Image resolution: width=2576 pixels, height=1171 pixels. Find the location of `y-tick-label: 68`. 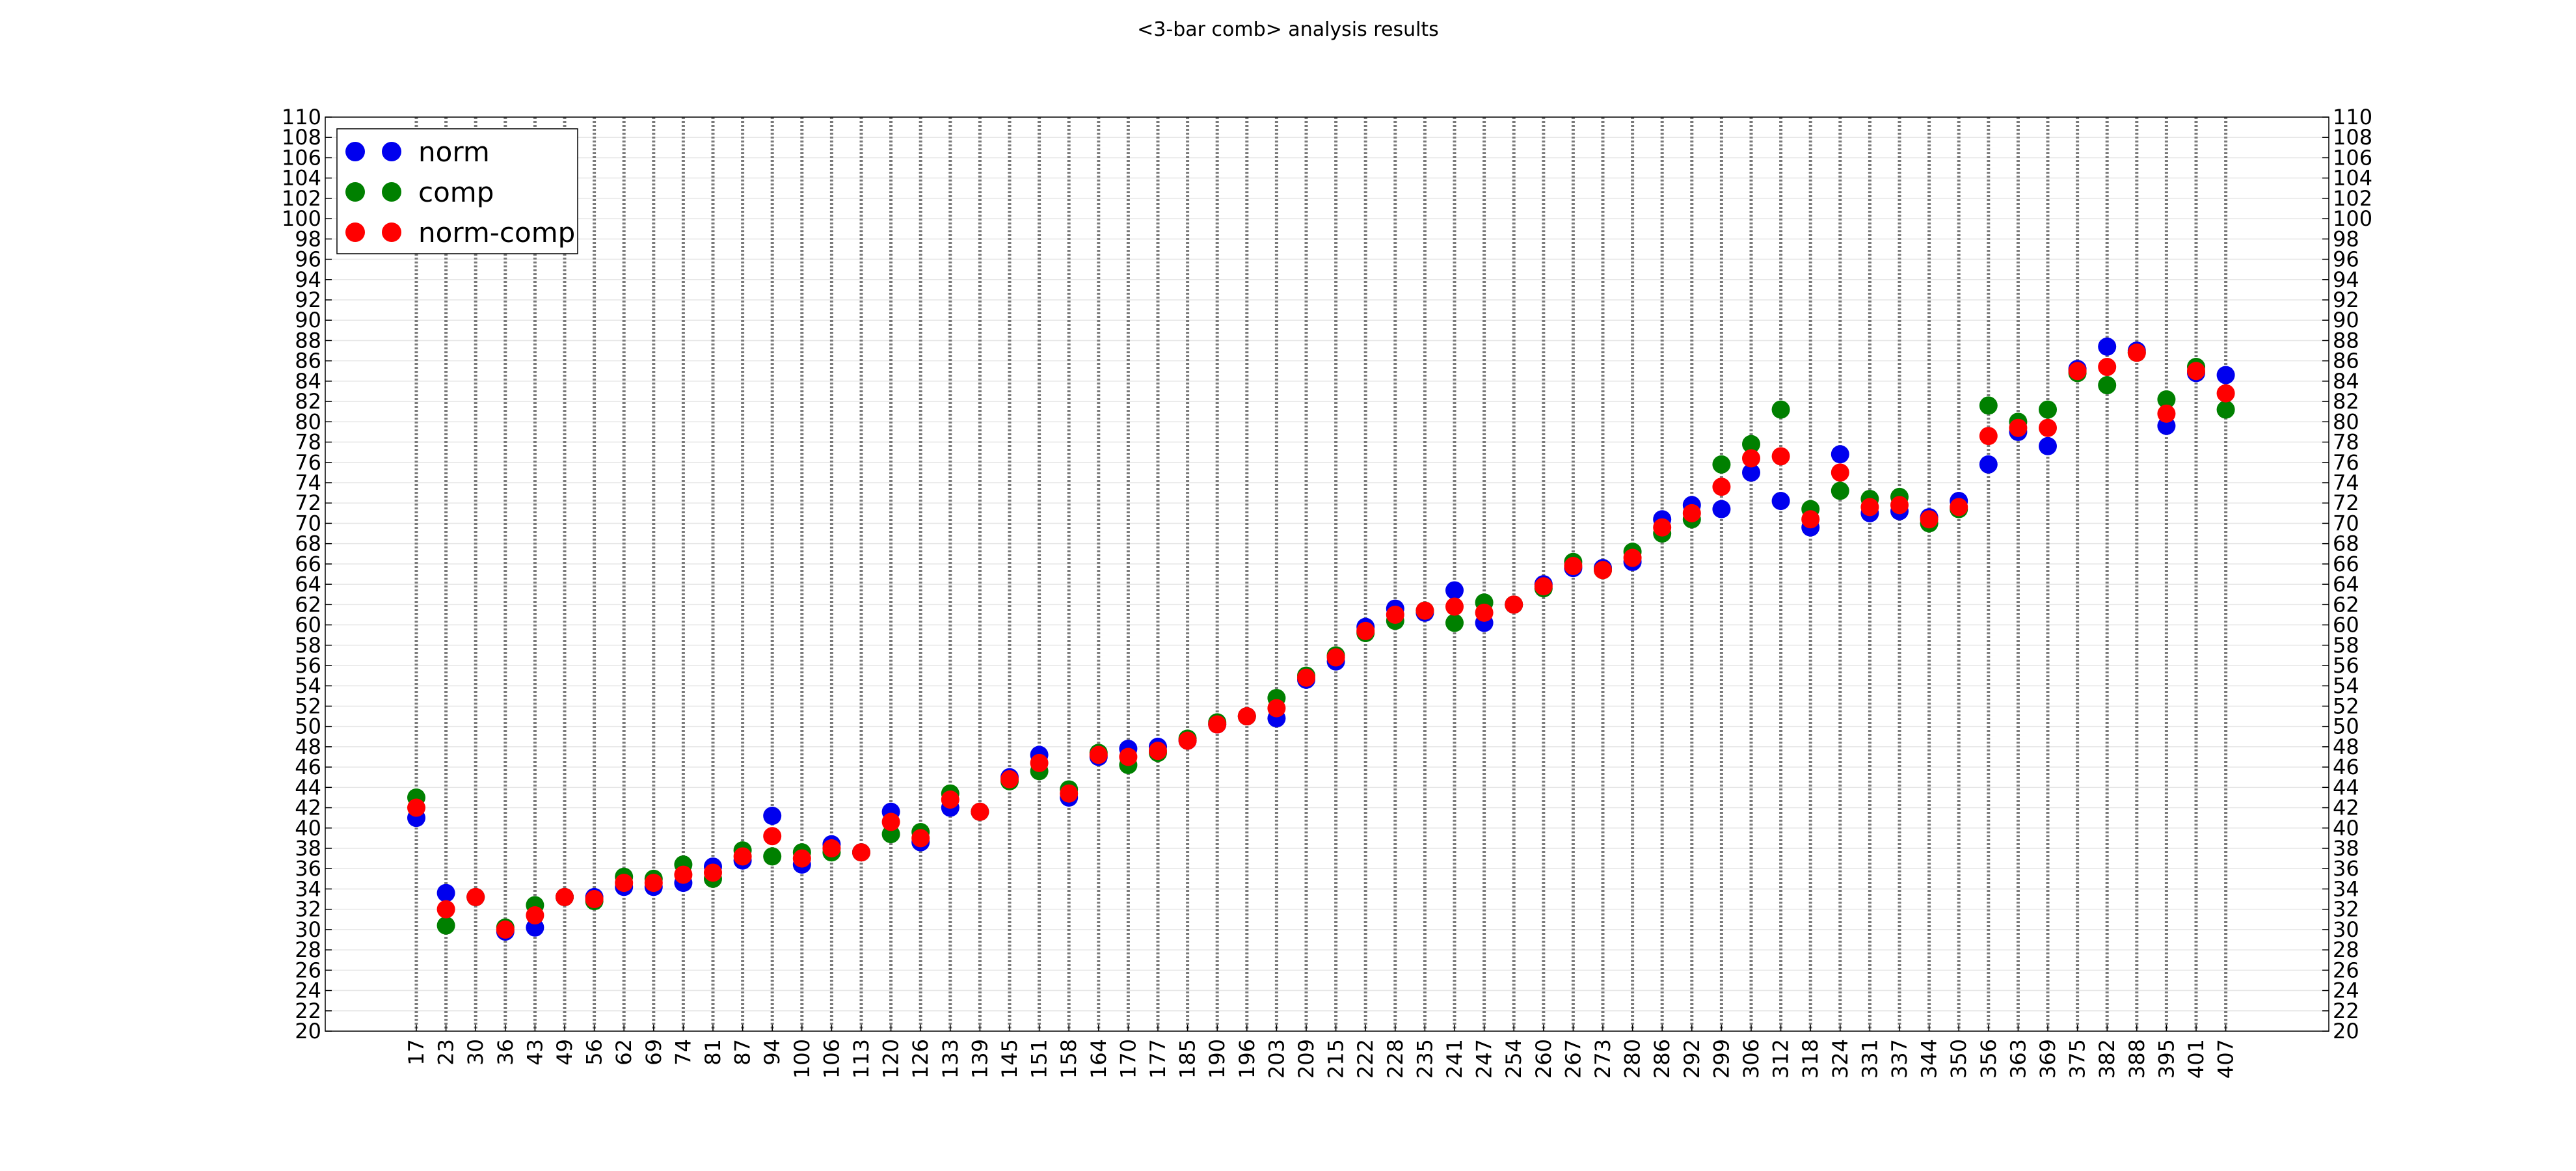

y-tick-label: 68 is located at coordinates (308, 544).